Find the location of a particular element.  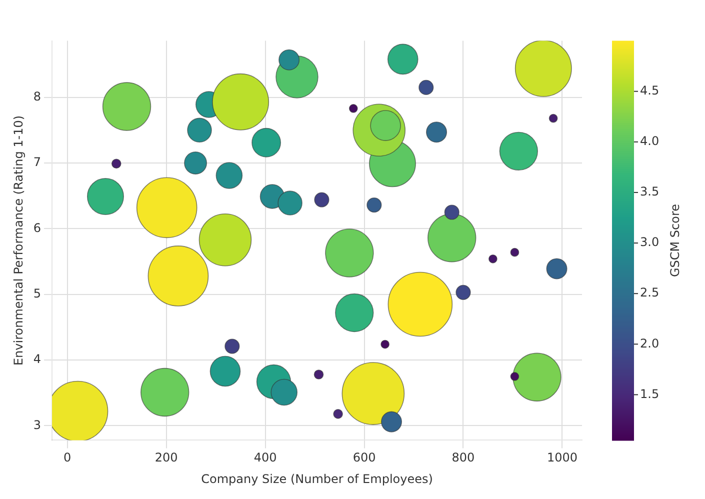

y-tick-label: 5 is located at coordinates (37, 293).